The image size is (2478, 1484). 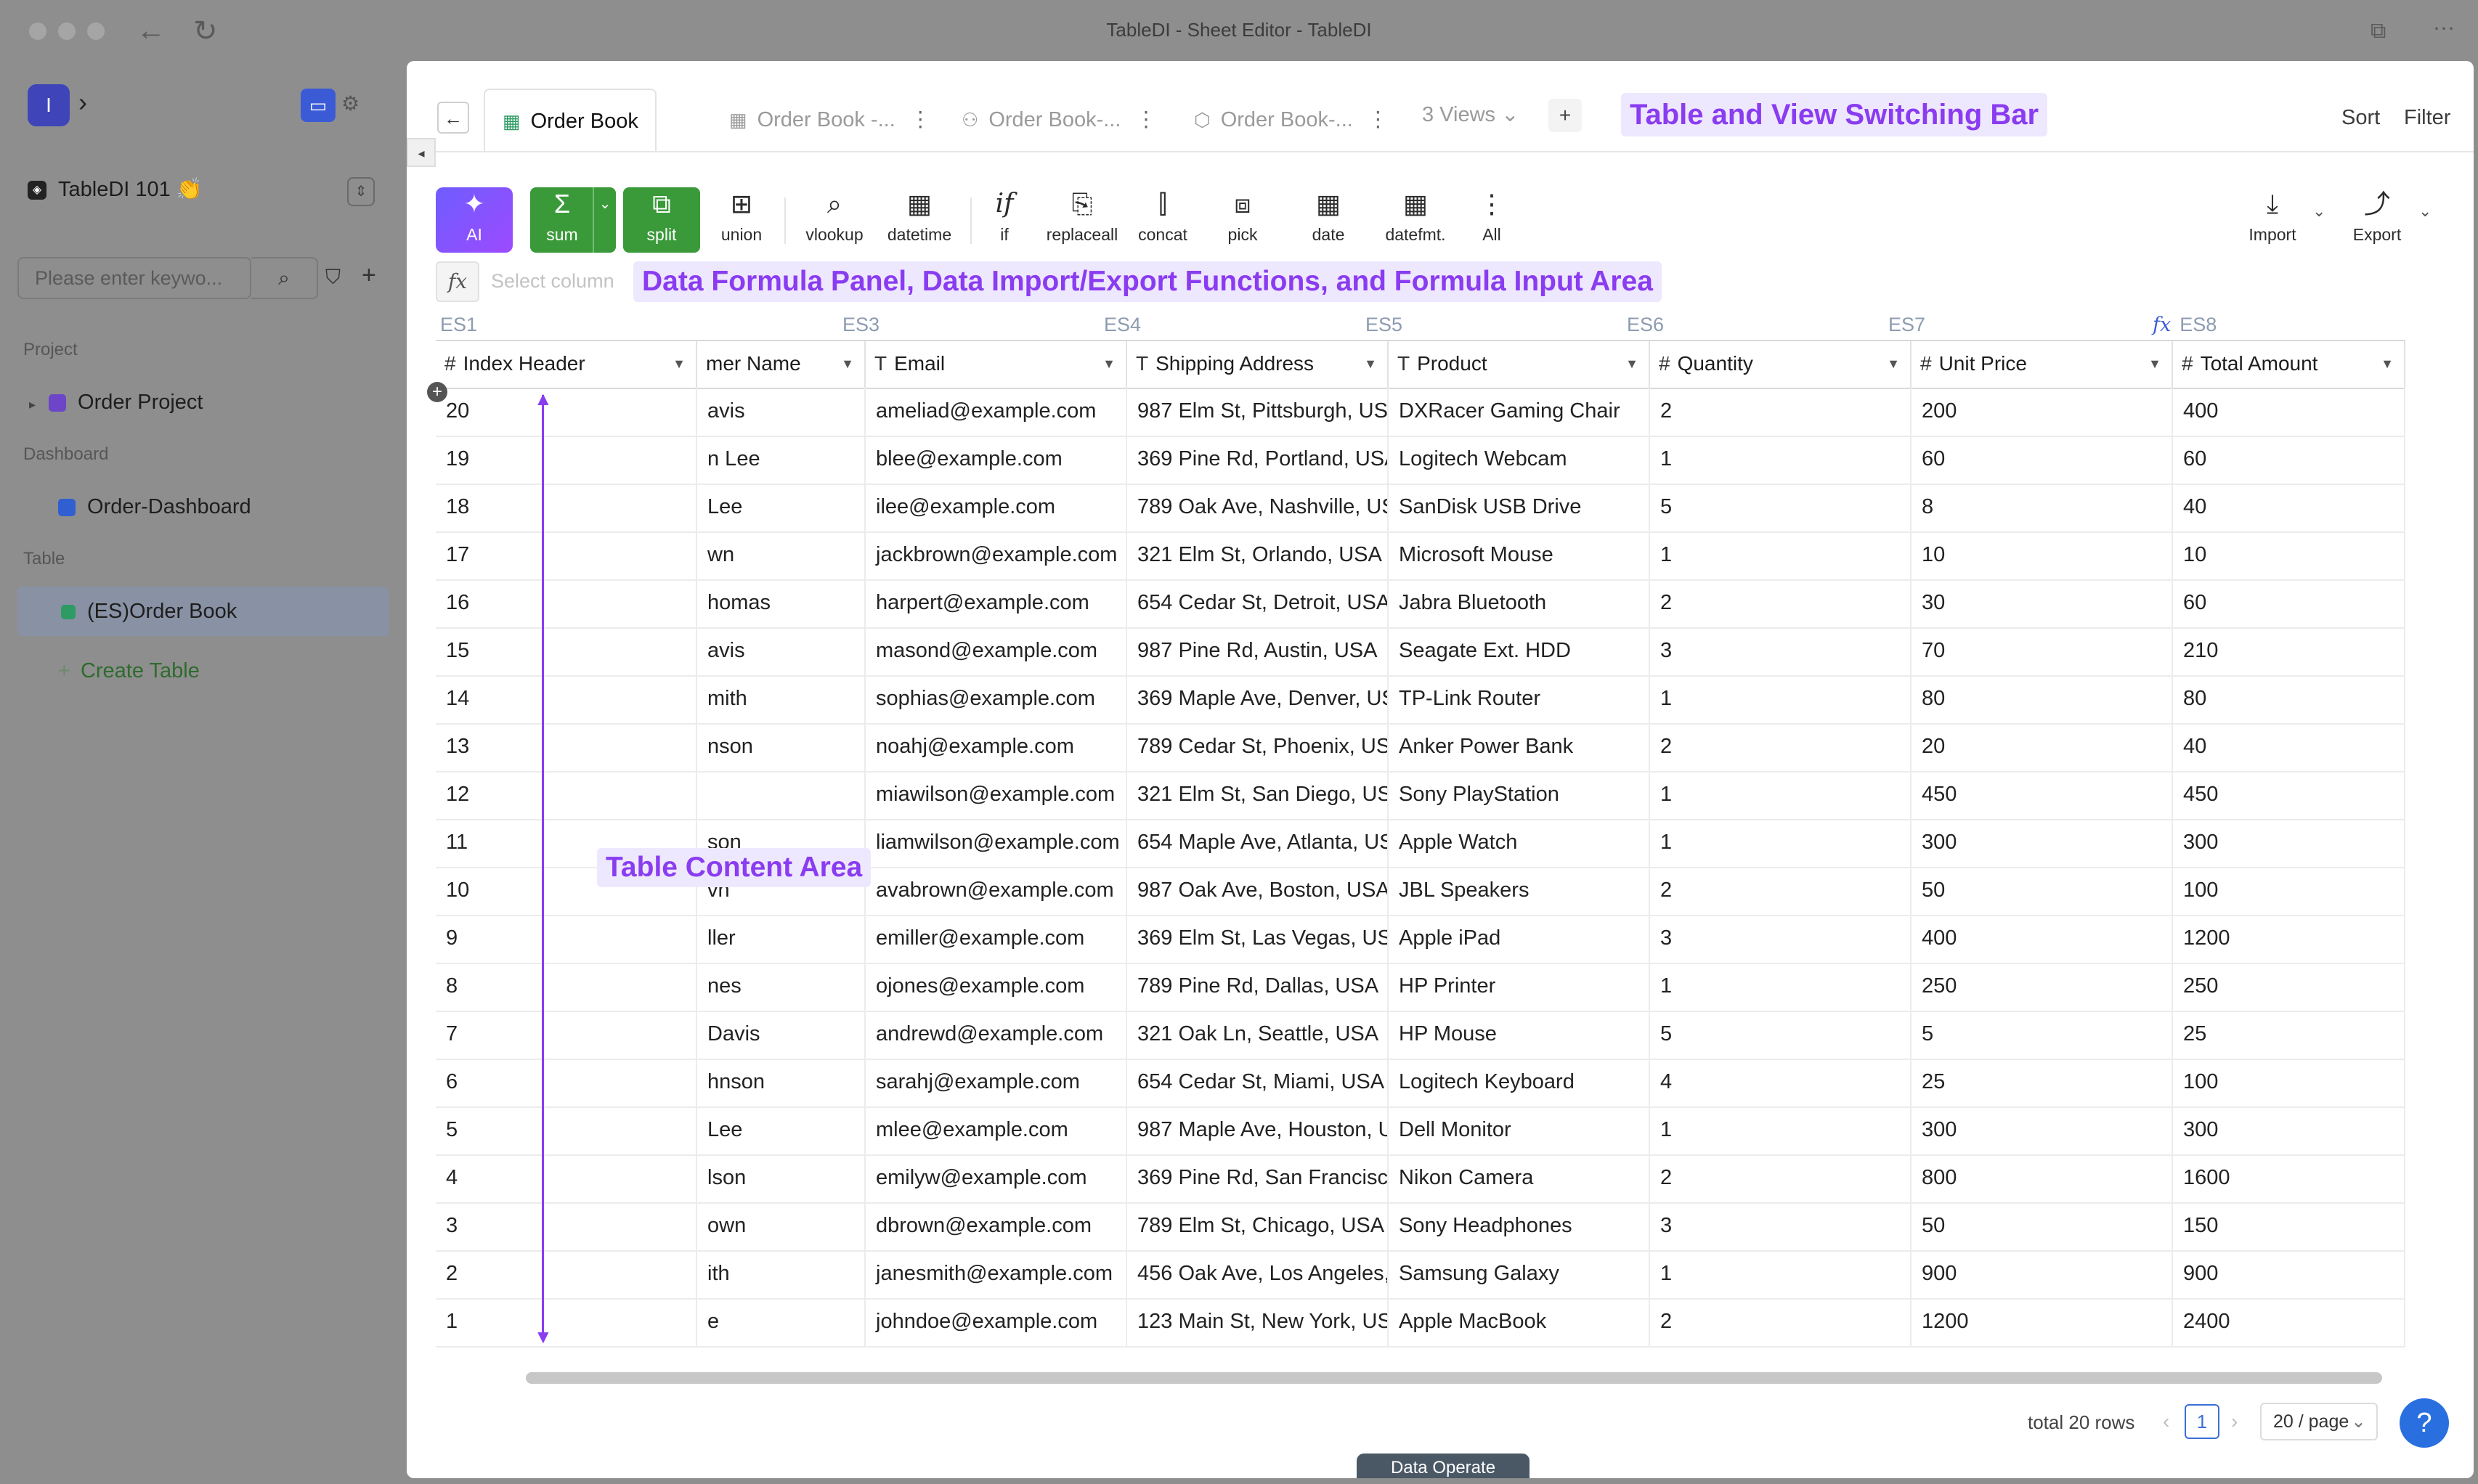 I want to click on tab-order-book-cube: ⬡ Order Book-... ⋮, so click(x=1291, y=120).